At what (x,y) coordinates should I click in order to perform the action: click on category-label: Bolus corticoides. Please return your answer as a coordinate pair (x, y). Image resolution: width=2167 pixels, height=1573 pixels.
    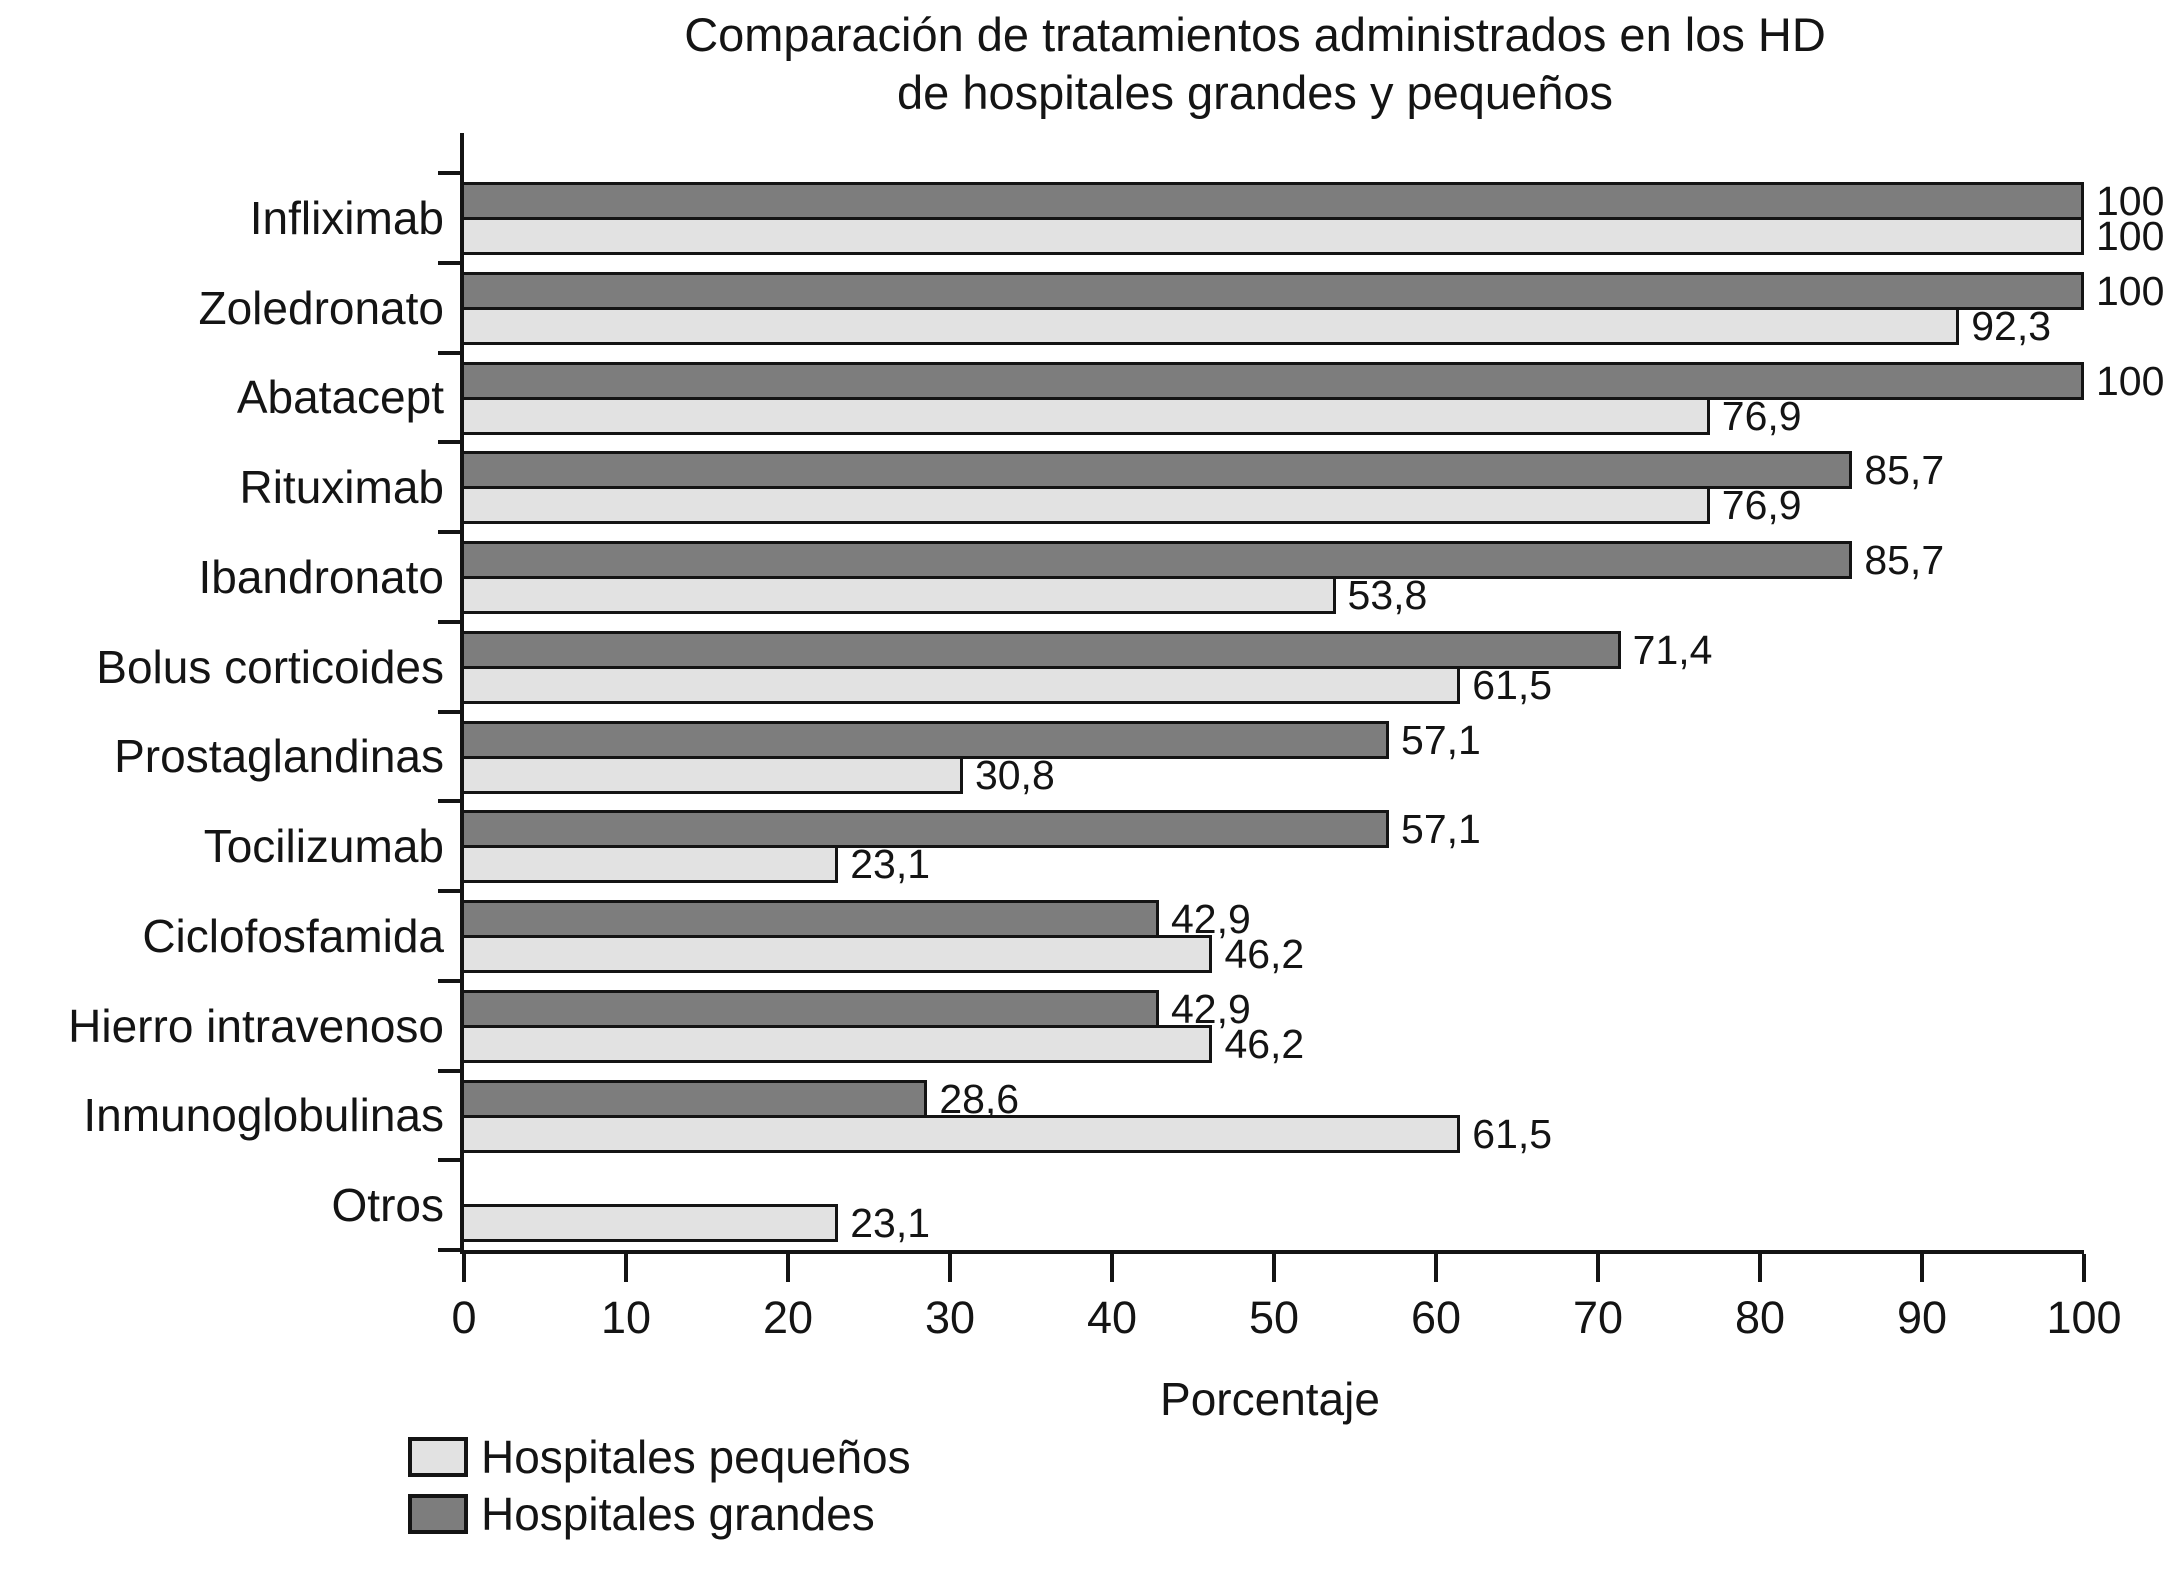
    Looking at the image, I should click on (270, 666).